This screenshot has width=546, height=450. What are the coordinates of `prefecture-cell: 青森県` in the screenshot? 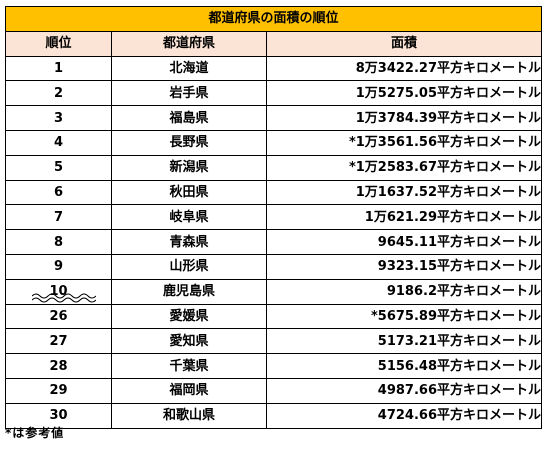 It's located at (189, 242).